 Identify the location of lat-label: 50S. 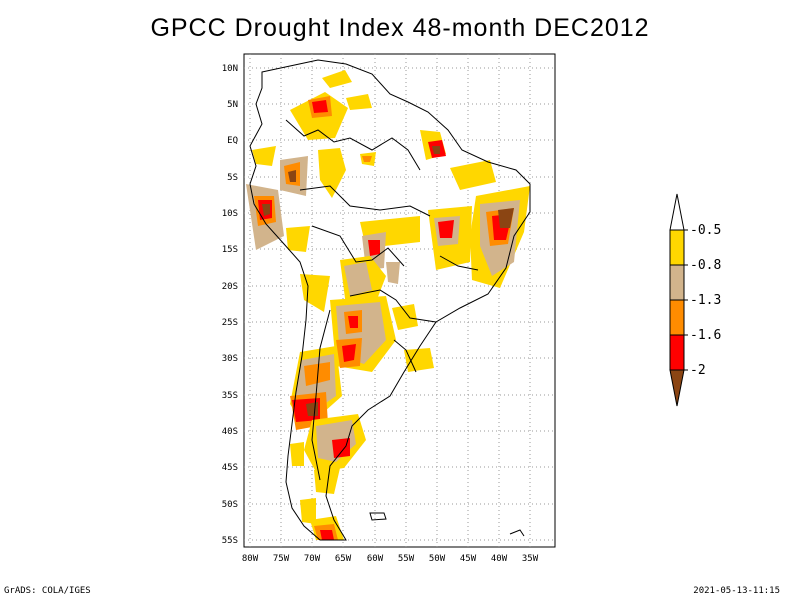
(230, 505).